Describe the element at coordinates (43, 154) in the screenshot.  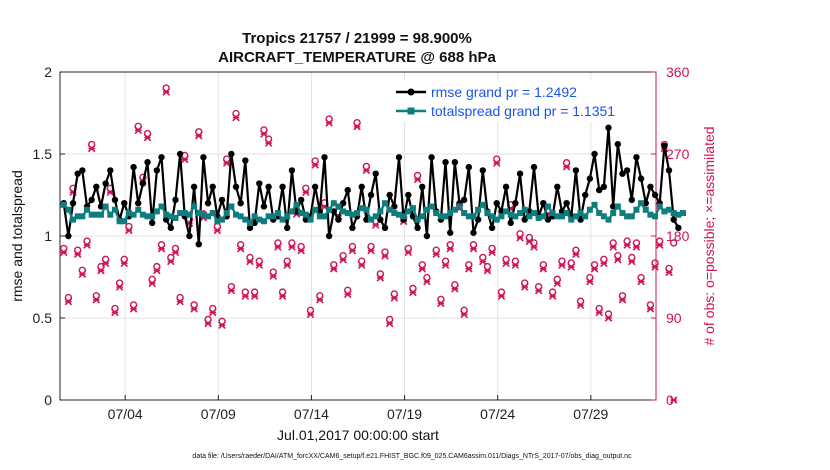
I see `y-tick-label-3: 1.5` at that location.